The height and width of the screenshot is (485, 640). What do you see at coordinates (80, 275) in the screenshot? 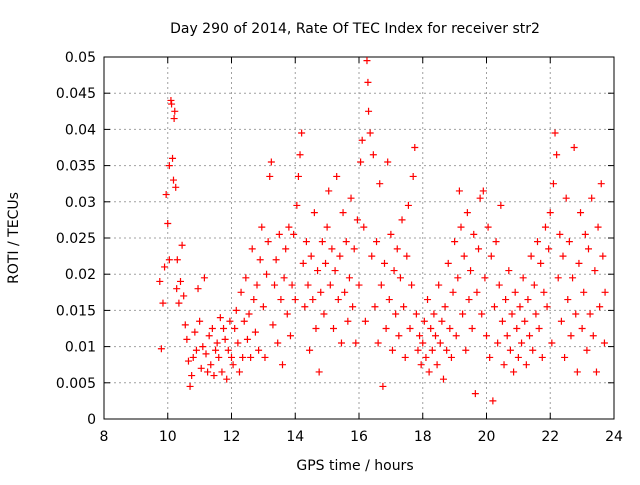
I see `y-tick-label: 0.02` at bounding box center [80, 275].